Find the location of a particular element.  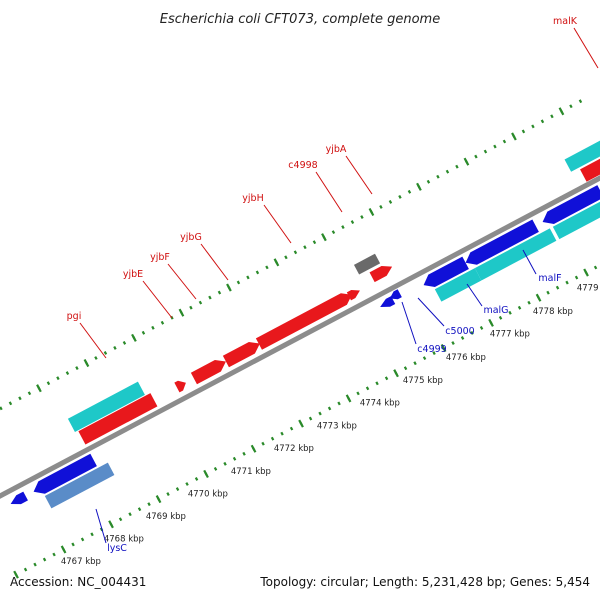

map-title: Escherichia coli CFT073, complete genome is located at coordinates (300, 19).